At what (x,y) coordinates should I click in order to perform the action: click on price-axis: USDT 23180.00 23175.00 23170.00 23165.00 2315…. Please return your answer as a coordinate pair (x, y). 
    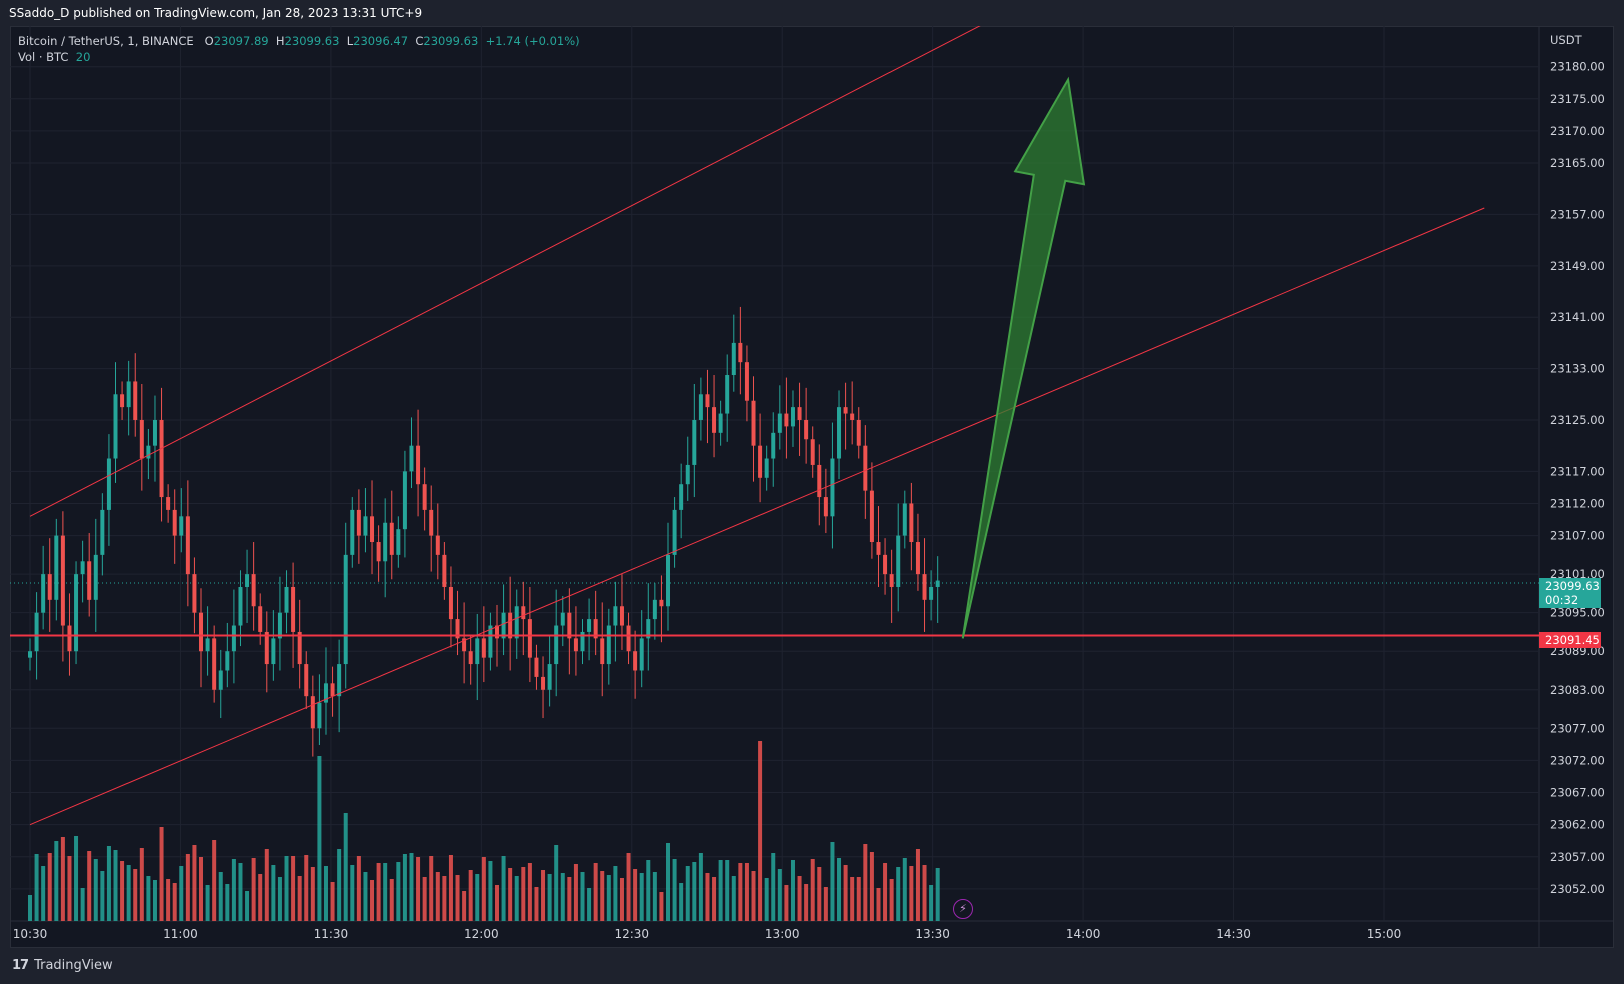
    Looking at the image, I should click on (1577, 464).